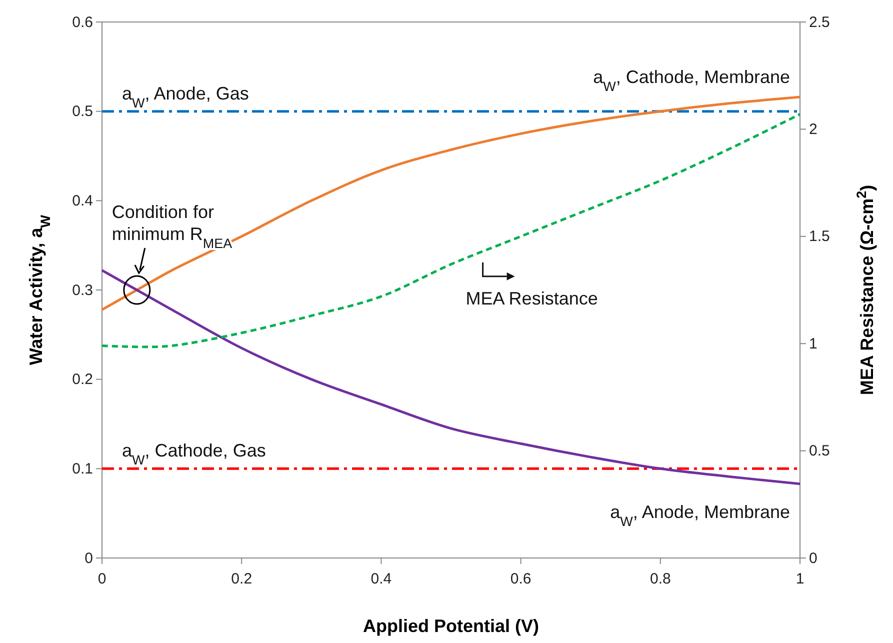 Image resolution: width=893 pixels, height=643 pixels. Describe the element at coordinates (700, 515) in the screenshot. I see `series-label: a$_{W}$, Anode, Membrane` at that location.